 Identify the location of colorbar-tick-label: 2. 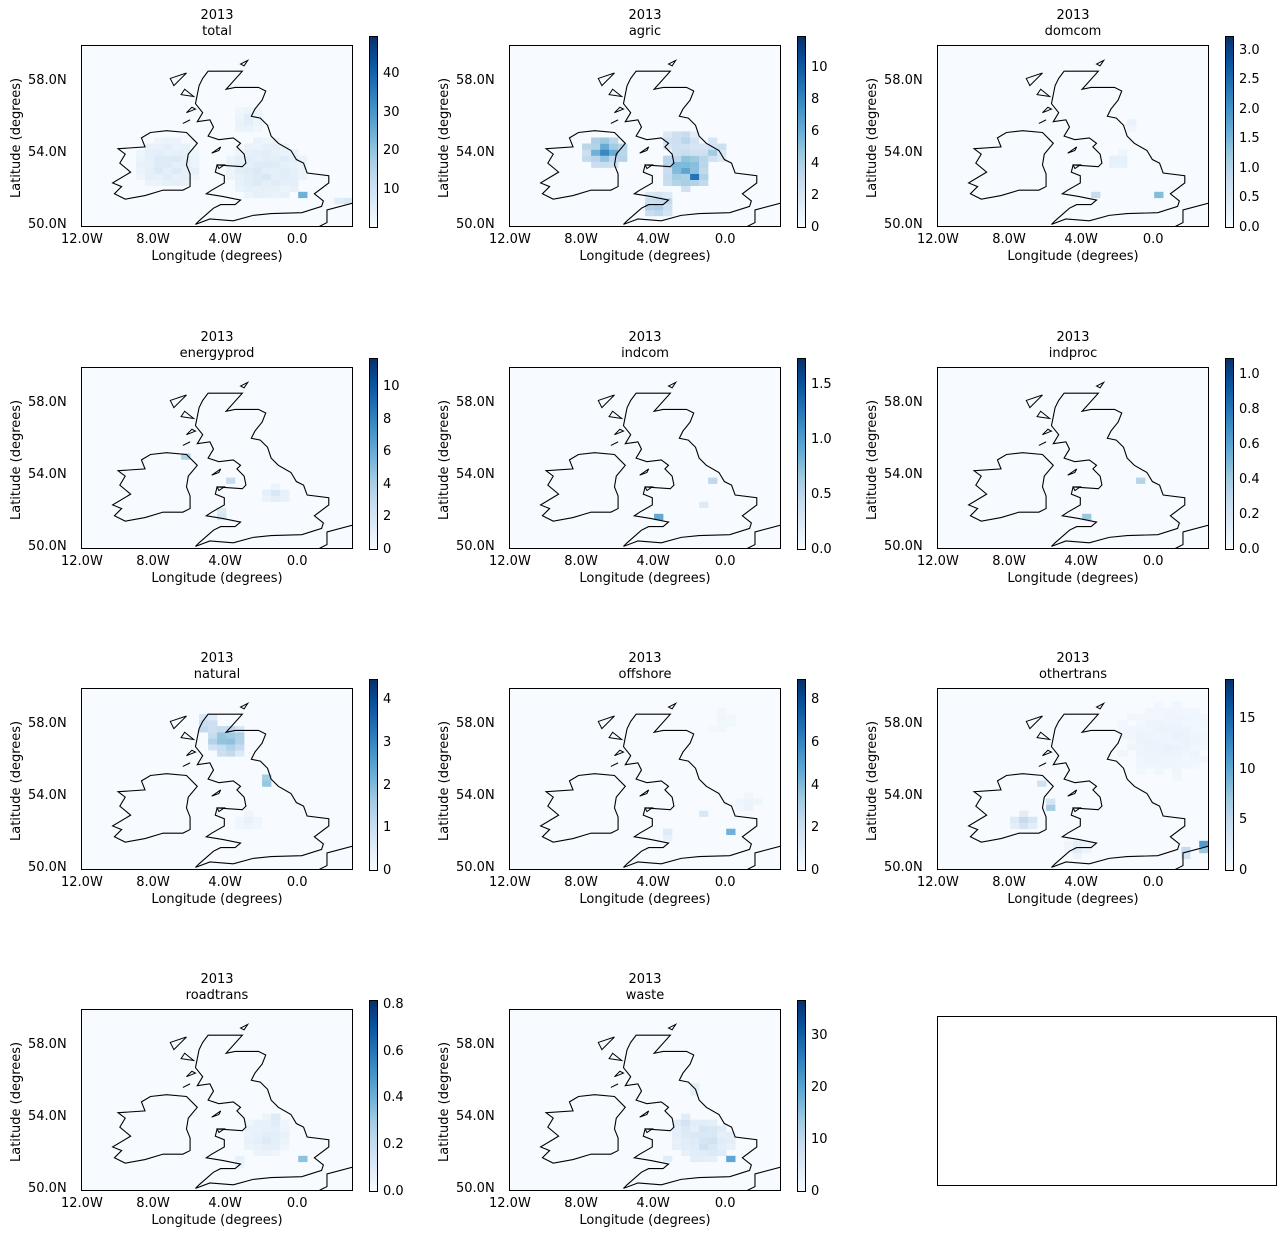
(815, 195).